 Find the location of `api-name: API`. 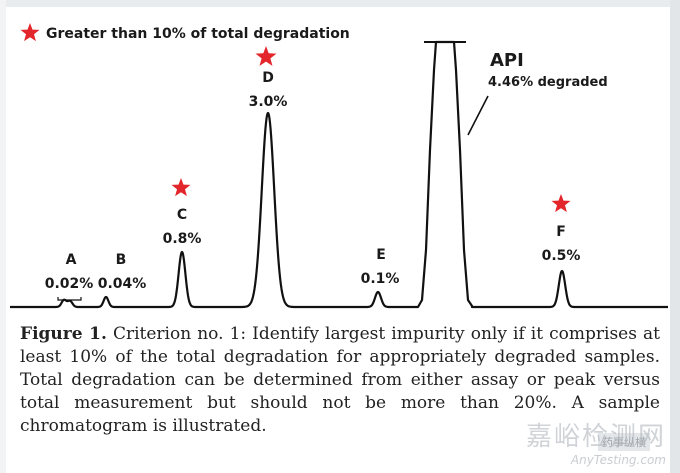

api-name: API is located at coordinates (507, 60).